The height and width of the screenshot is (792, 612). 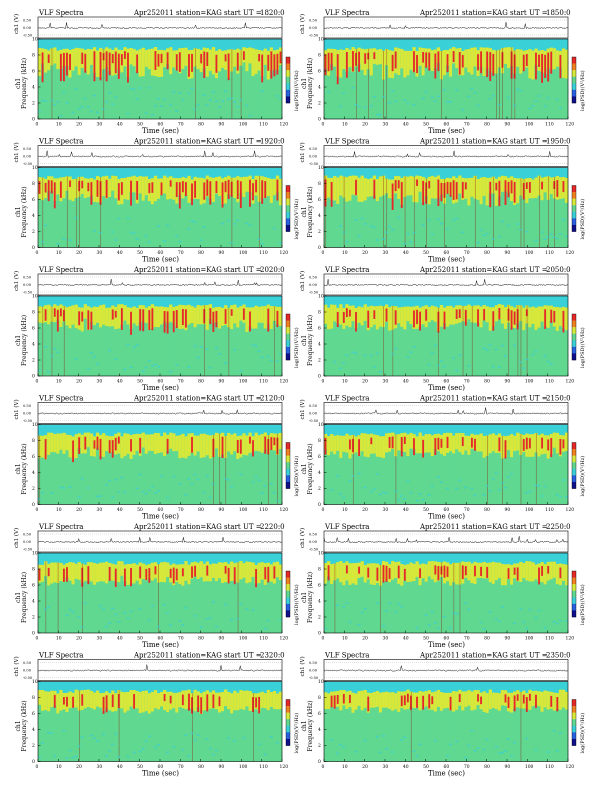 What do you see at coordinates (582, 347) in the screenshot?
I see `colorbar-label: log(PSD)(V²/Hz)` at bounding box center [582, 347].